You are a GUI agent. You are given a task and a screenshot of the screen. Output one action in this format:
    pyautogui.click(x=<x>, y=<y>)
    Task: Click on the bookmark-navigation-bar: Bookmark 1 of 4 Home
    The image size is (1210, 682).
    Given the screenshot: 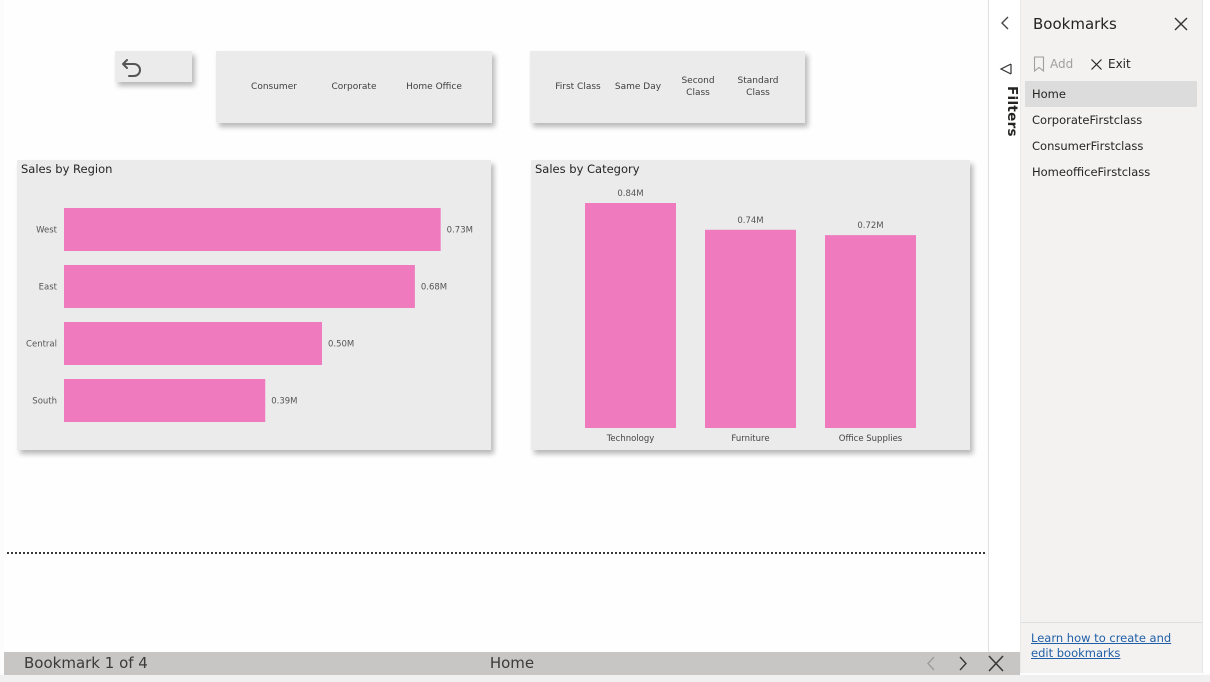 What is the action you would take?
    pyautogui.click(x=512, y=663)
    